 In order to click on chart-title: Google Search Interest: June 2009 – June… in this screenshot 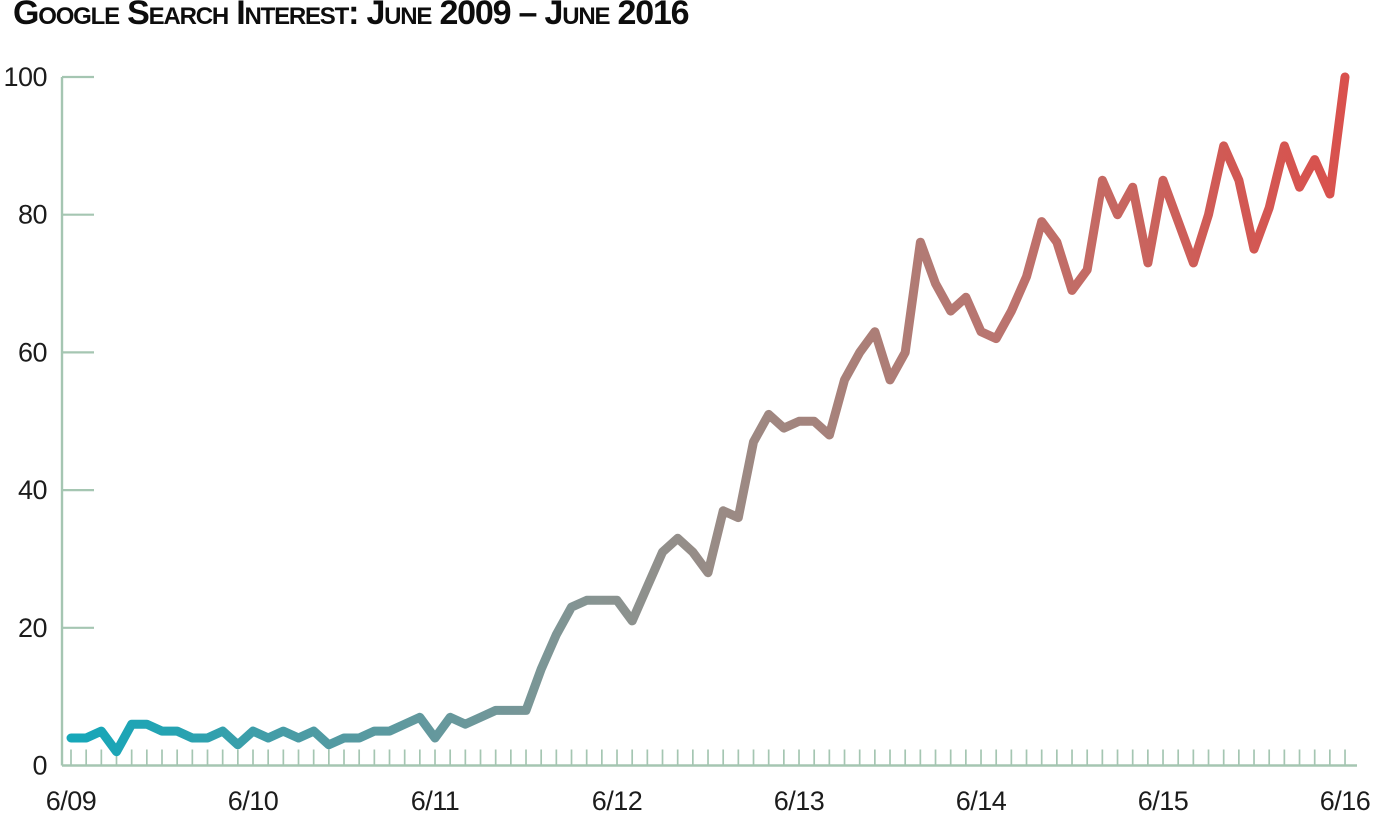, I will do `click(351, 16)`.